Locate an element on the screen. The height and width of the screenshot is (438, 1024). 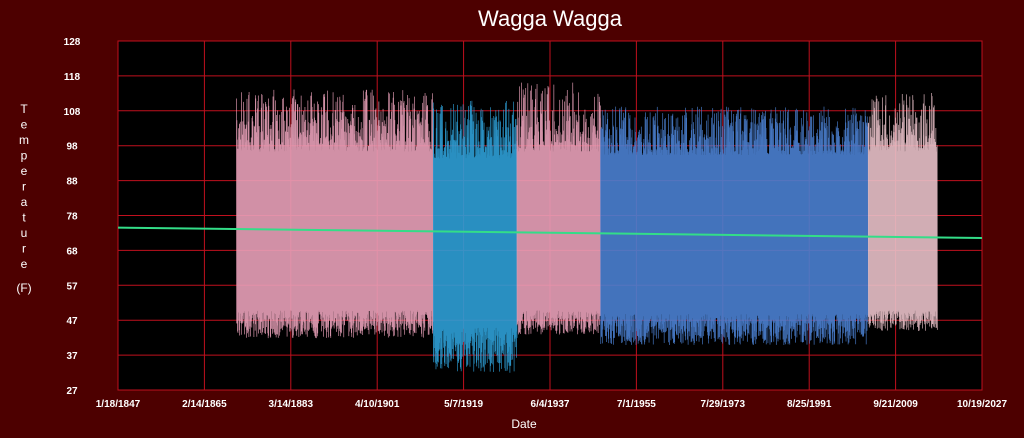
trend-line is located at coordinates (550, 232).